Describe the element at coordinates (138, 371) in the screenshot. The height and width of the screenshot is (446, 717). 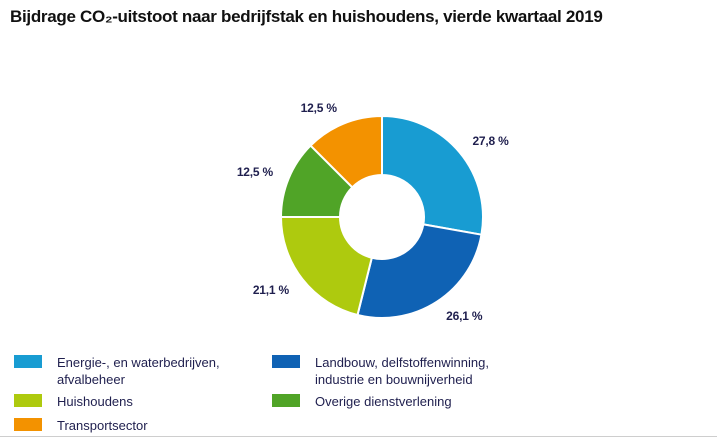
I see `legend-label: Energie-, en waterbedrijven, afvalbeheer` at that location.